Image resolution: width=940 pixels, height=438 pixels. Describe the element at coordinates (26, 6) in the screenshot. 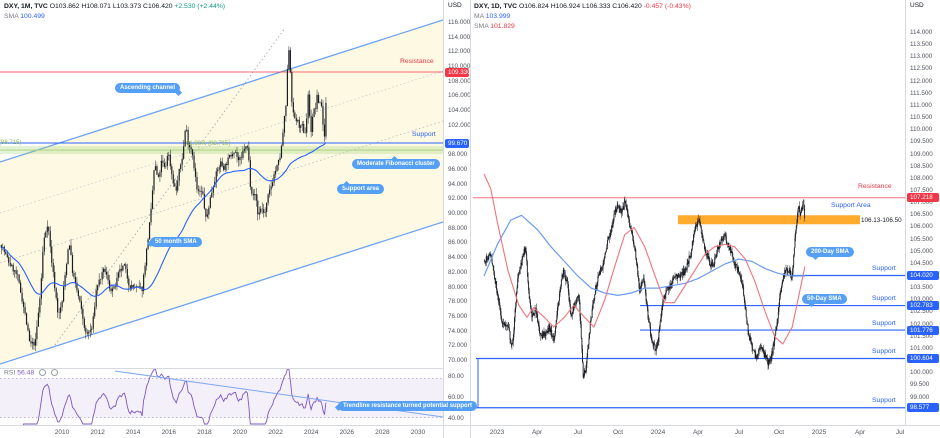

I see `left-symbol: DXY, 1M, TVC` at that location.